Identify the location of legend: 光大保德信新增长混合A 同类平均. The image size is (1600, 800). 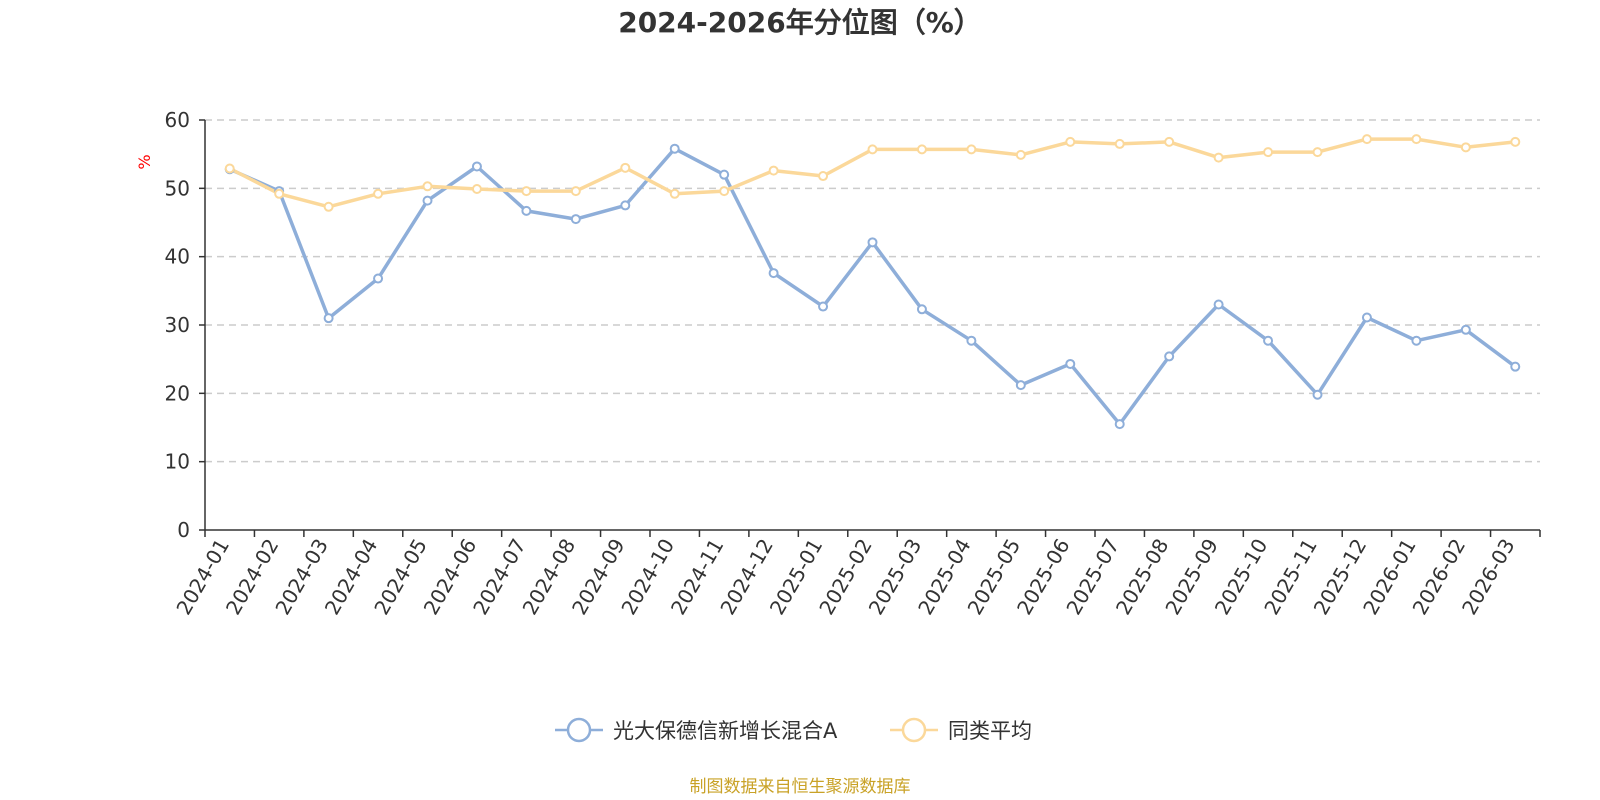
(793, 730).